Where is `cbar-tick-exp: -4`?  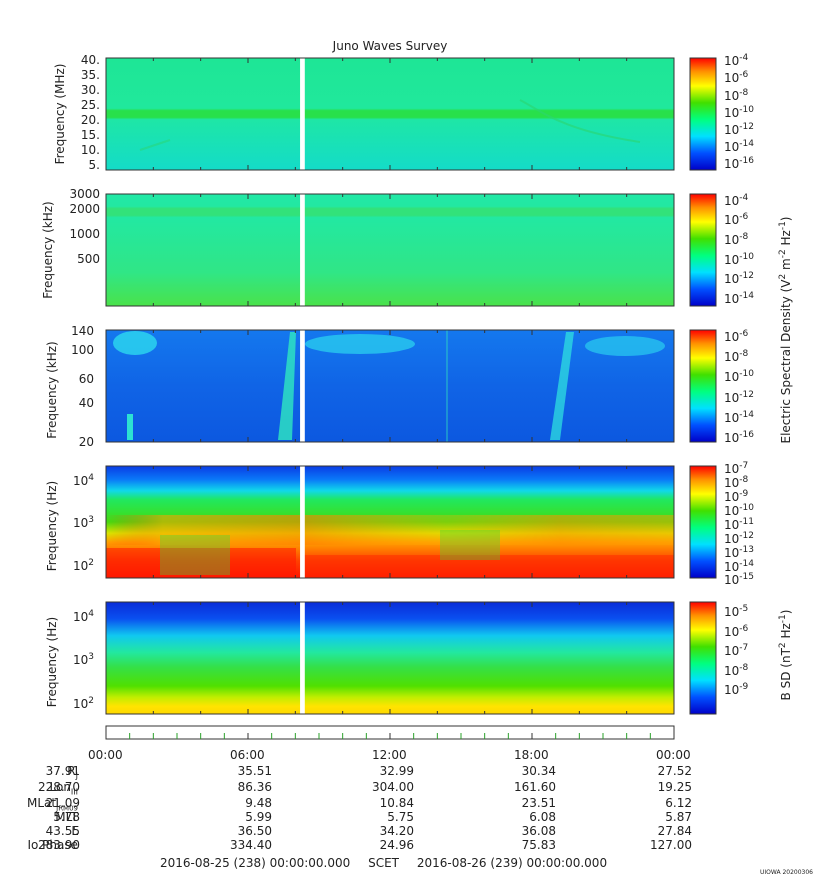
cbar-tick-exp: -4 is located at coordinates (743, 58).